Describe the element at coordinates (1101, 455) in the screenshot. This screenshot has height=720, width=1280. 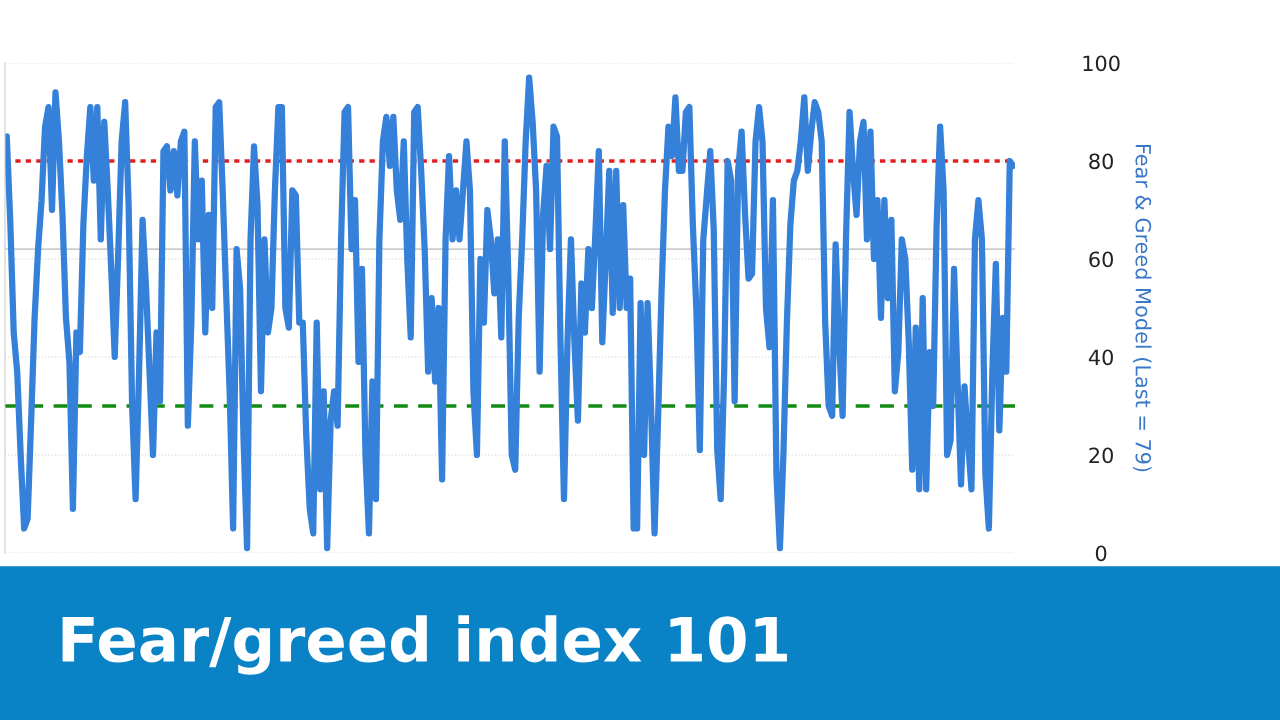
I see `y-tick-label: 20` at that location.